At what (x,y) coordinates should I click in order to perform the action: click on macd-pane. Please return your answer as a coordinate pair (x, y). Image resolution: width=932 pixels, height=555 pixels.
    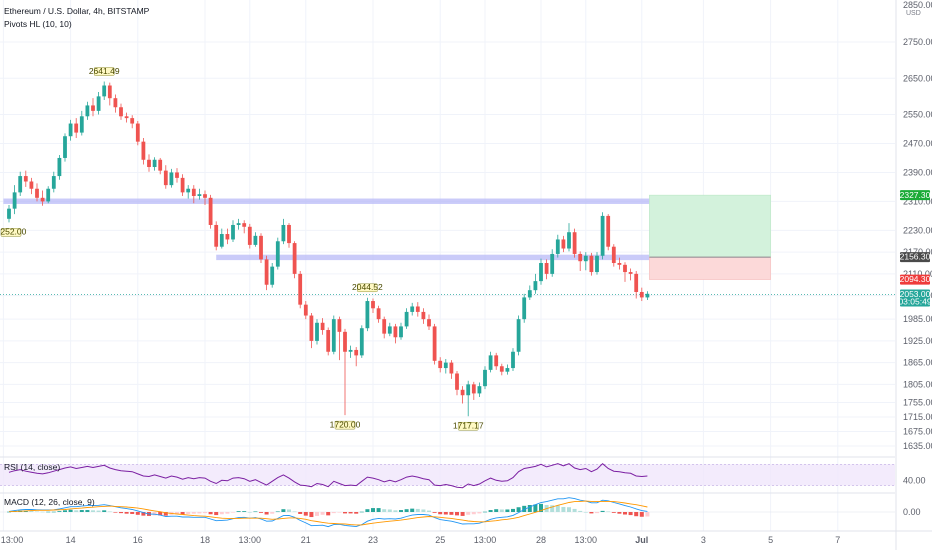
    Looking at the image, I should click on (447, 512).